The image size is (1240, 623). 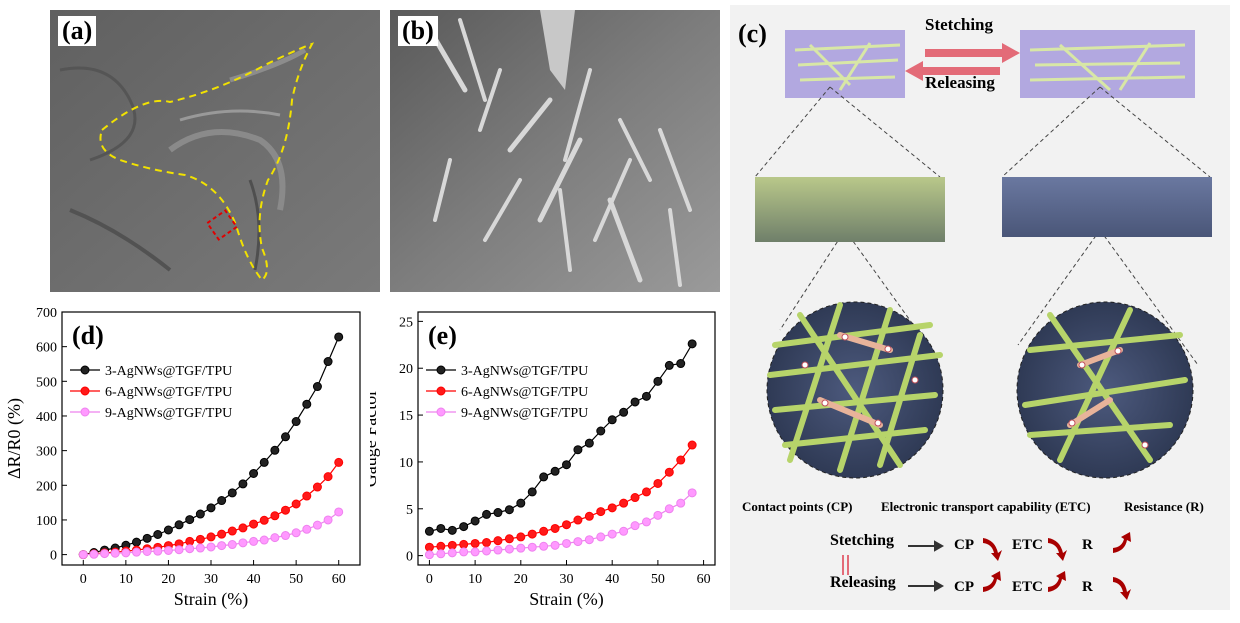 I want to click on y-tick-label: 200, so click(x=46, y=486).